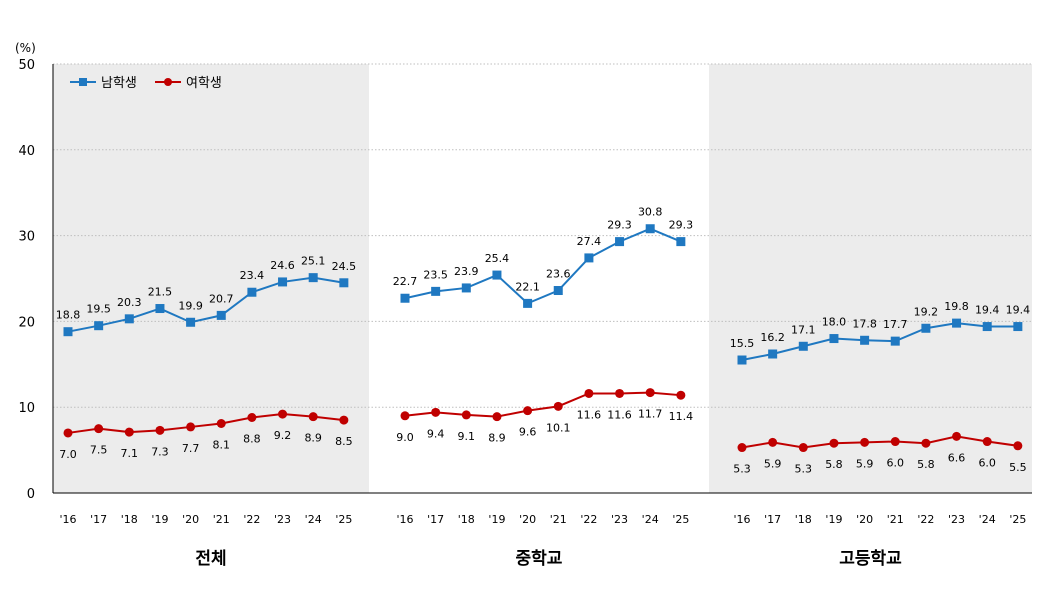 The height and width of the screenshot is (593, 1054). I want to click on data-label: 23.5, so click(435, 274).